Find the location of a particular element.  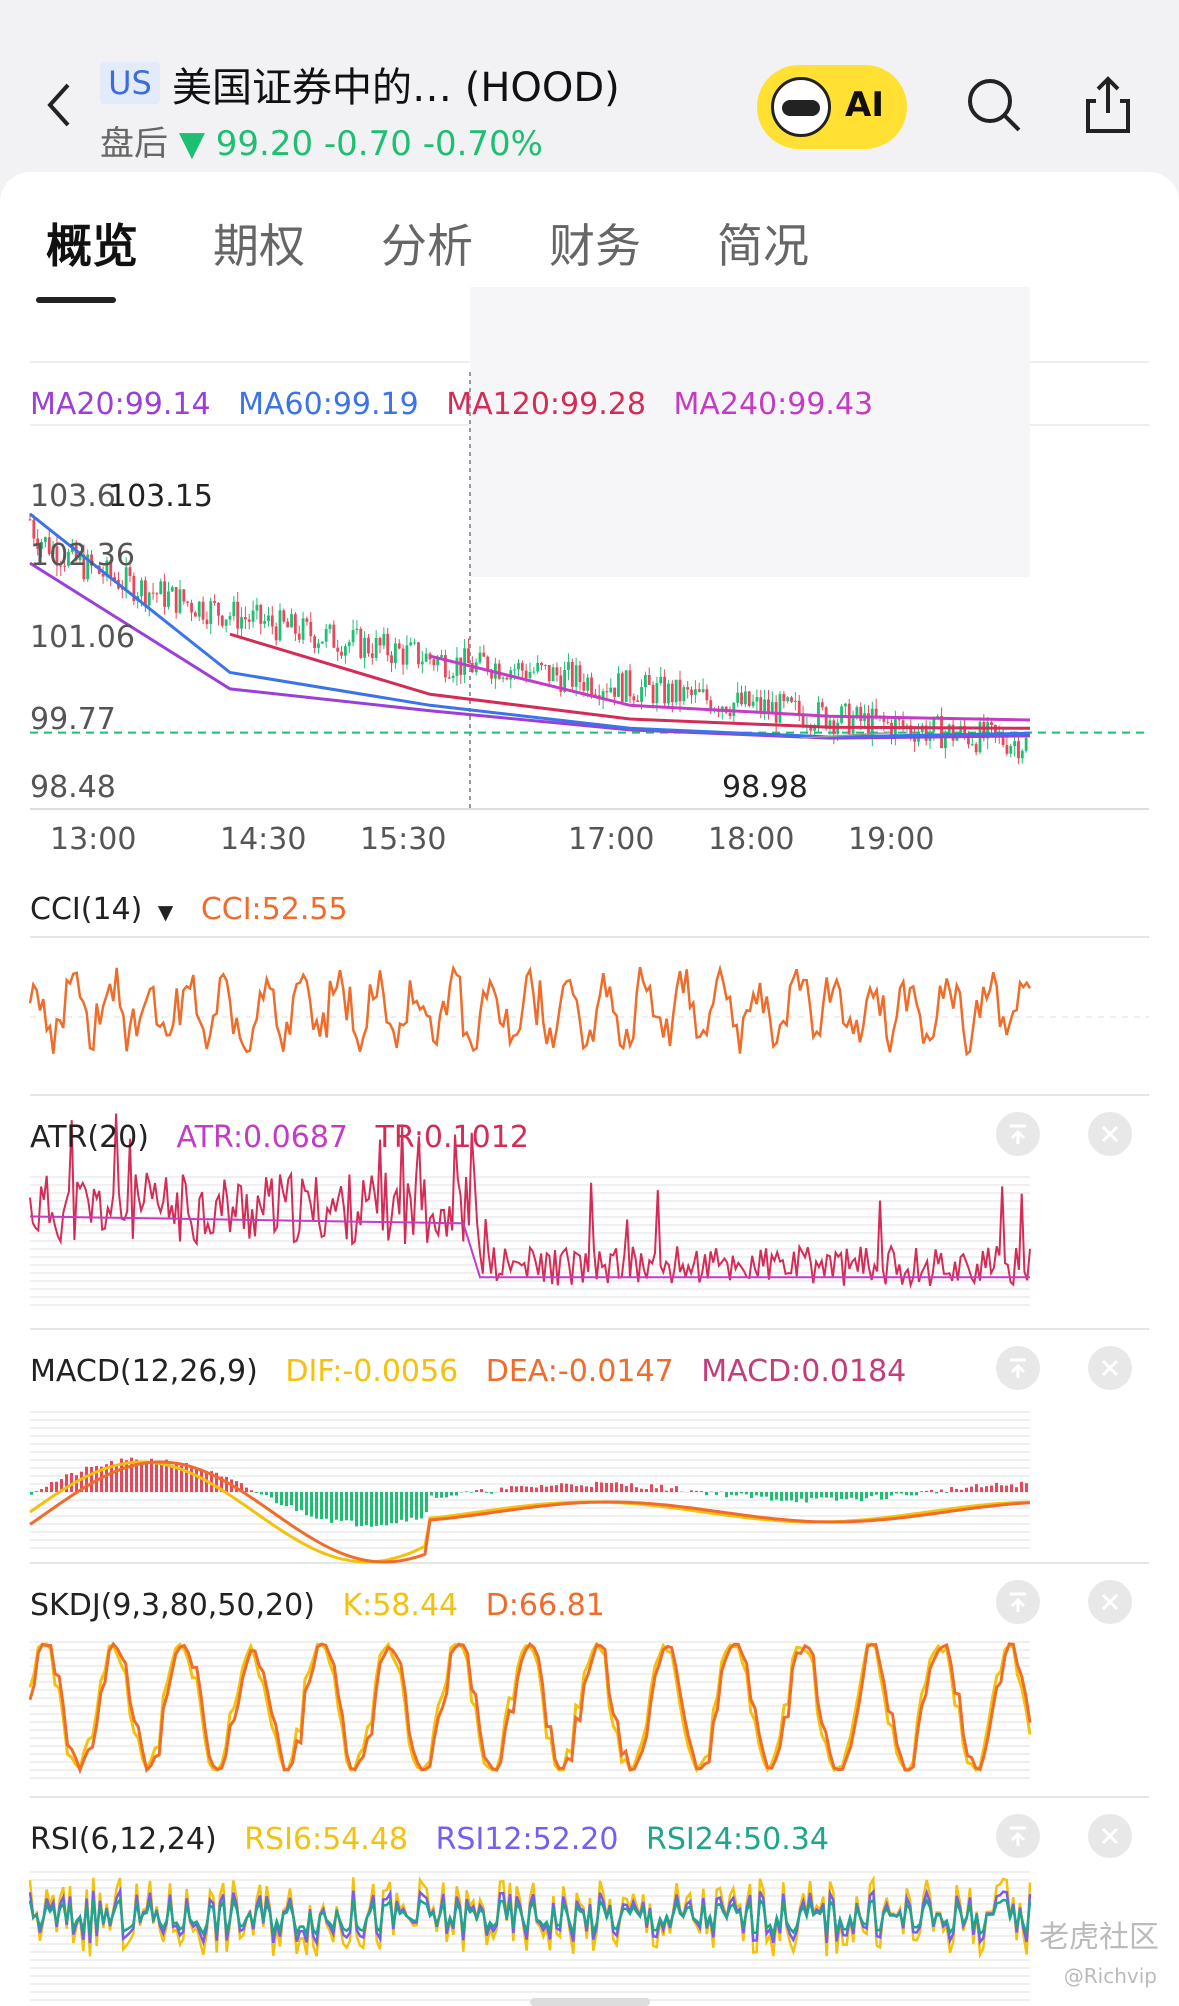

cci-value: CCI:52.55 is located at coordinates (274, 909).